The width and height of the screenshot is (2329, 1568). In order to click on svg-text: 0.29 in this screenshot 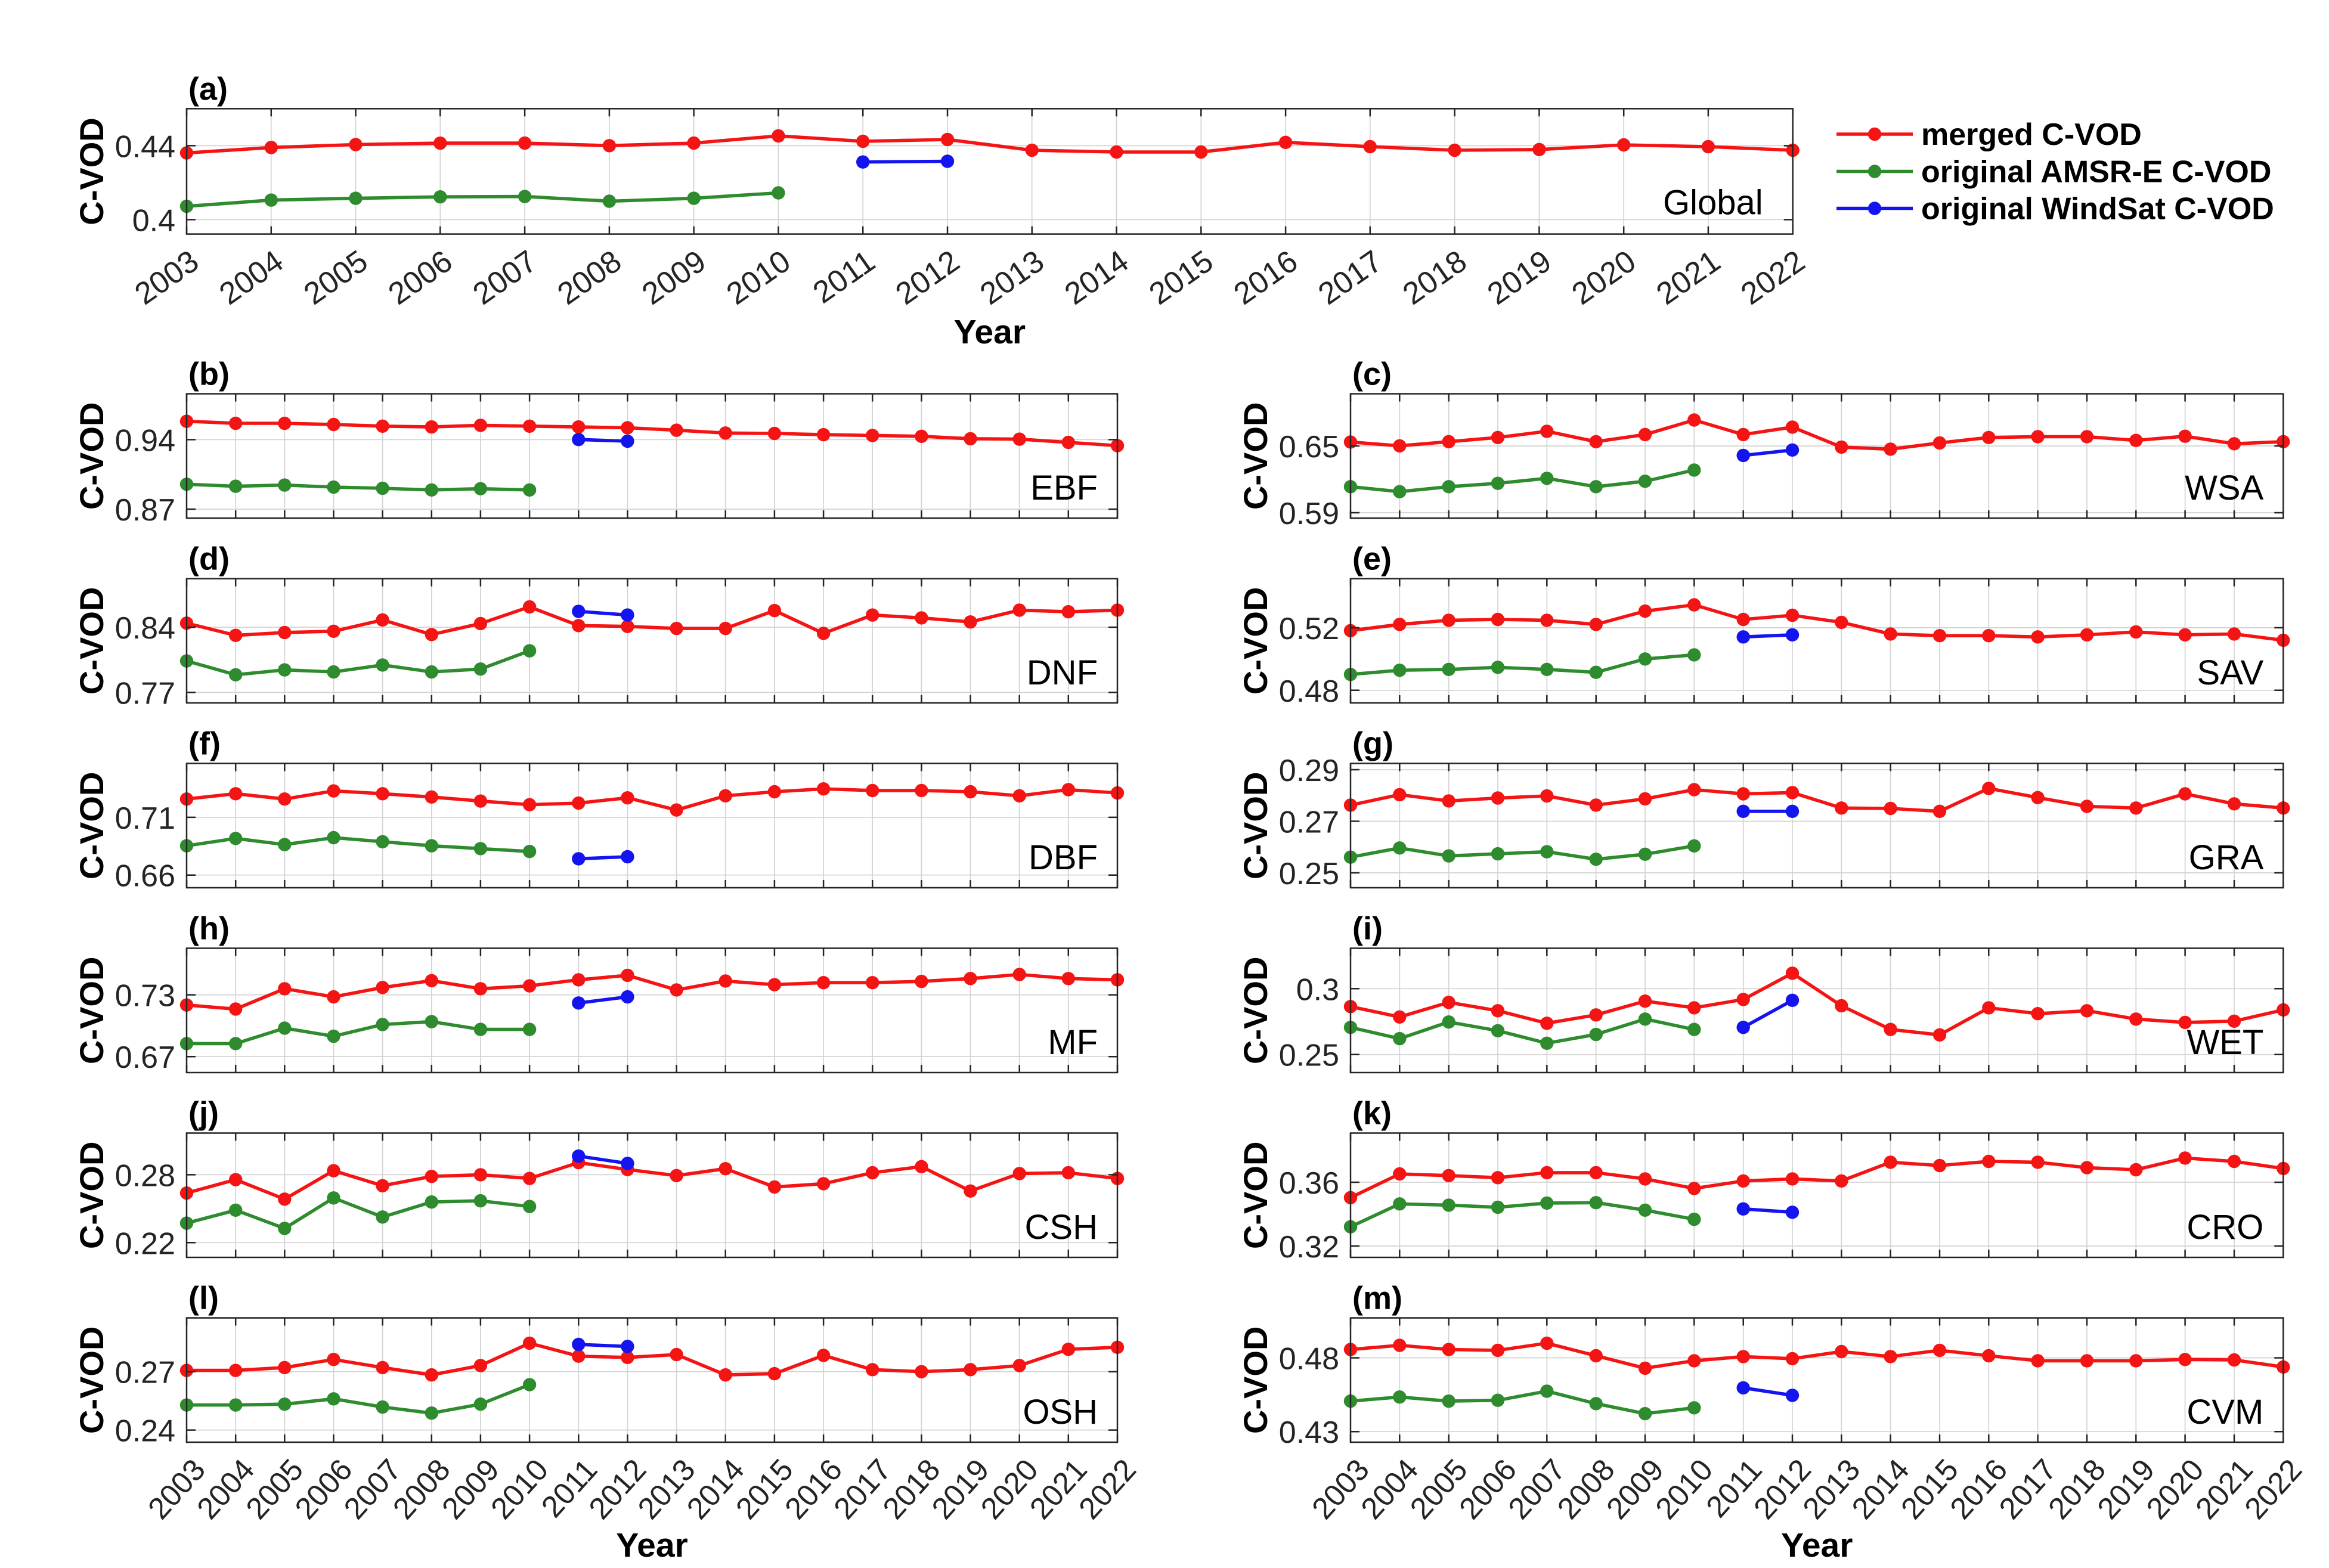, I will do `click(1309, 771)`.